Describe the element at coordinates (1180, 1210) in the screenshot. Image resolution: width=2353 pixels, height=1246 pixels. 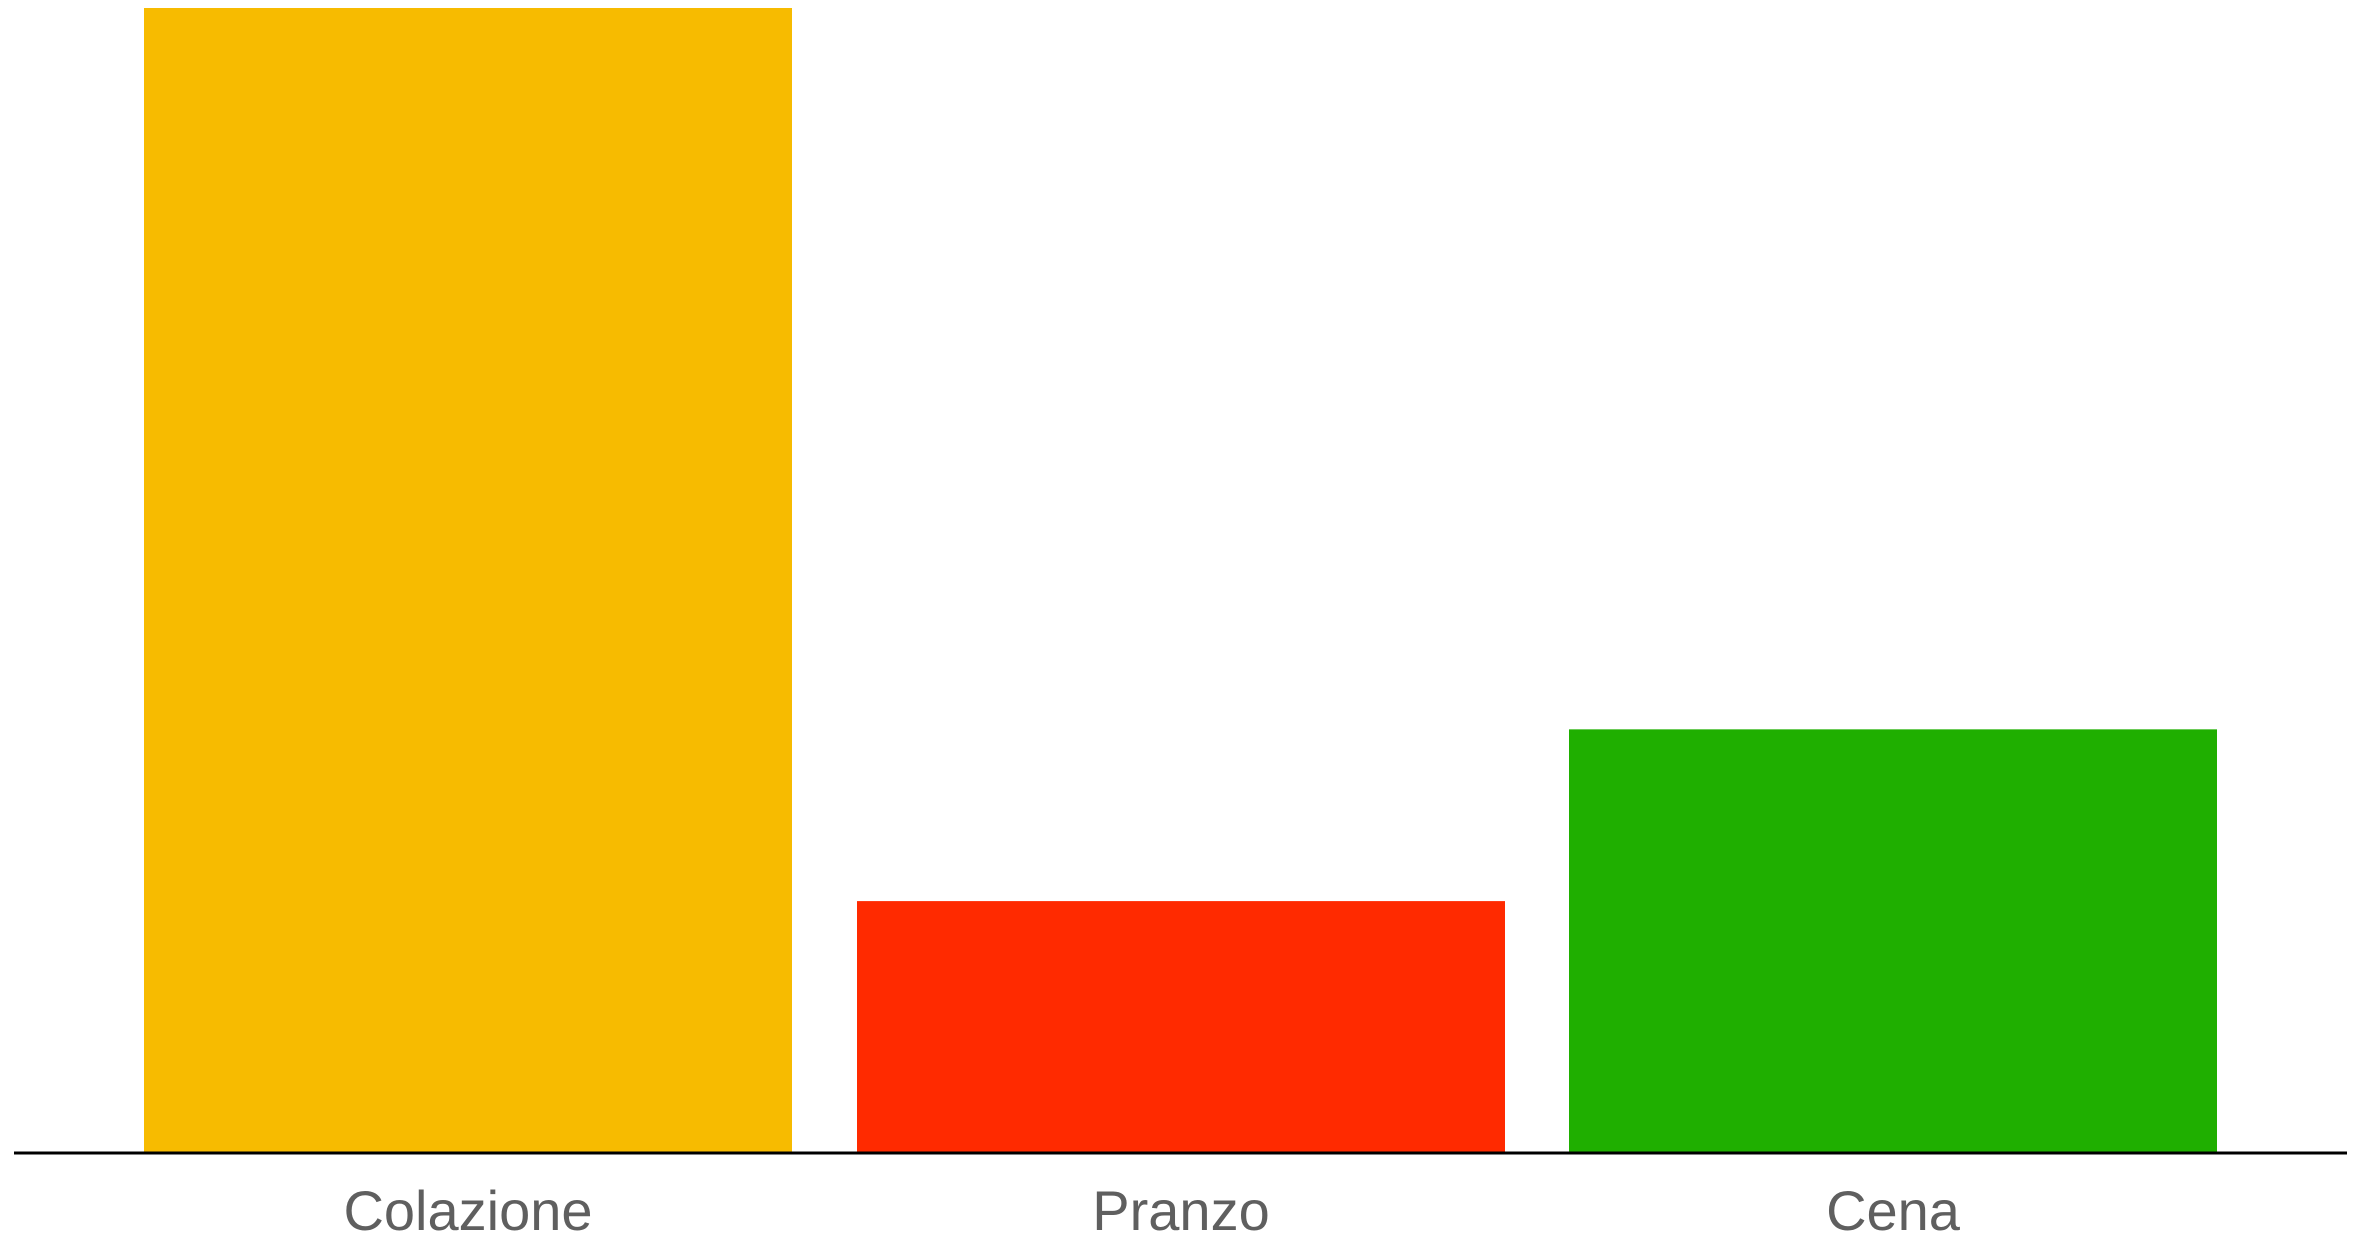
I see `x-tick-label-pranzo: Pranzo` at that location.